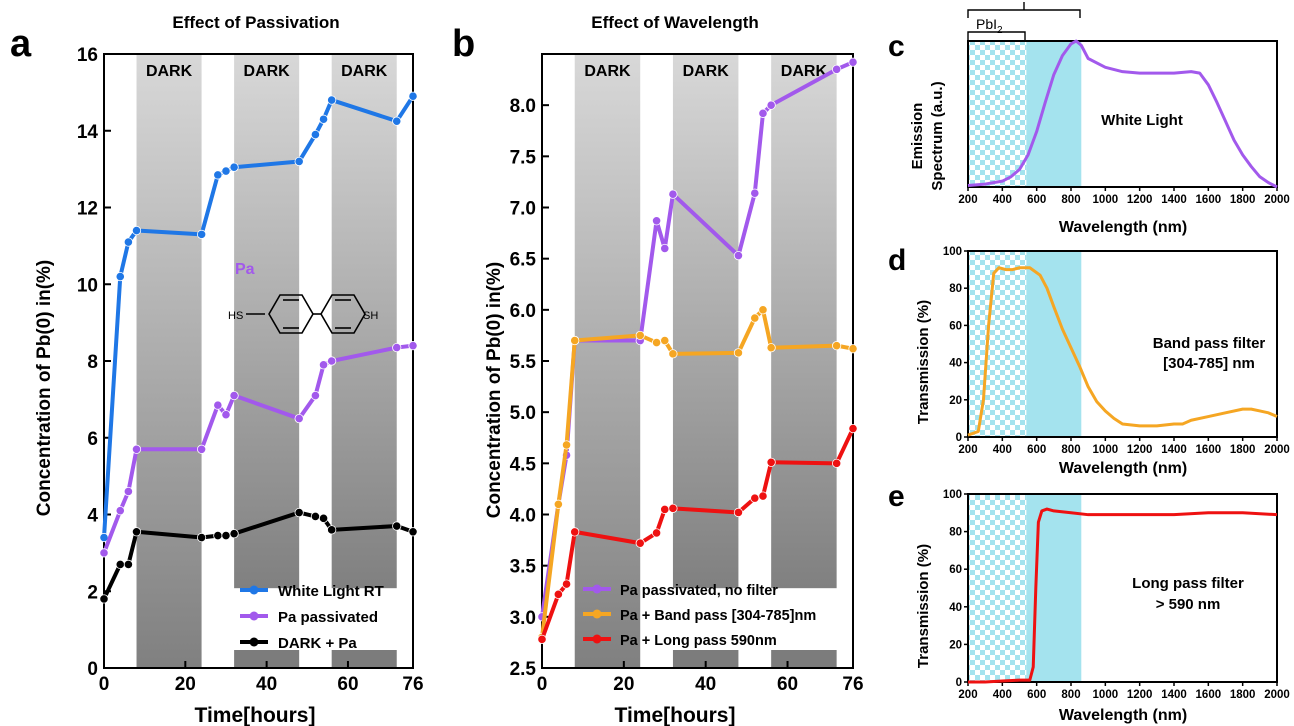 The height and width of the screenshot is (726, 1294). Describe the element at coordinates (937, 135) in the screenshot. I see `panel-c-y-label-2: Spectrum (a.u.)` at that location.